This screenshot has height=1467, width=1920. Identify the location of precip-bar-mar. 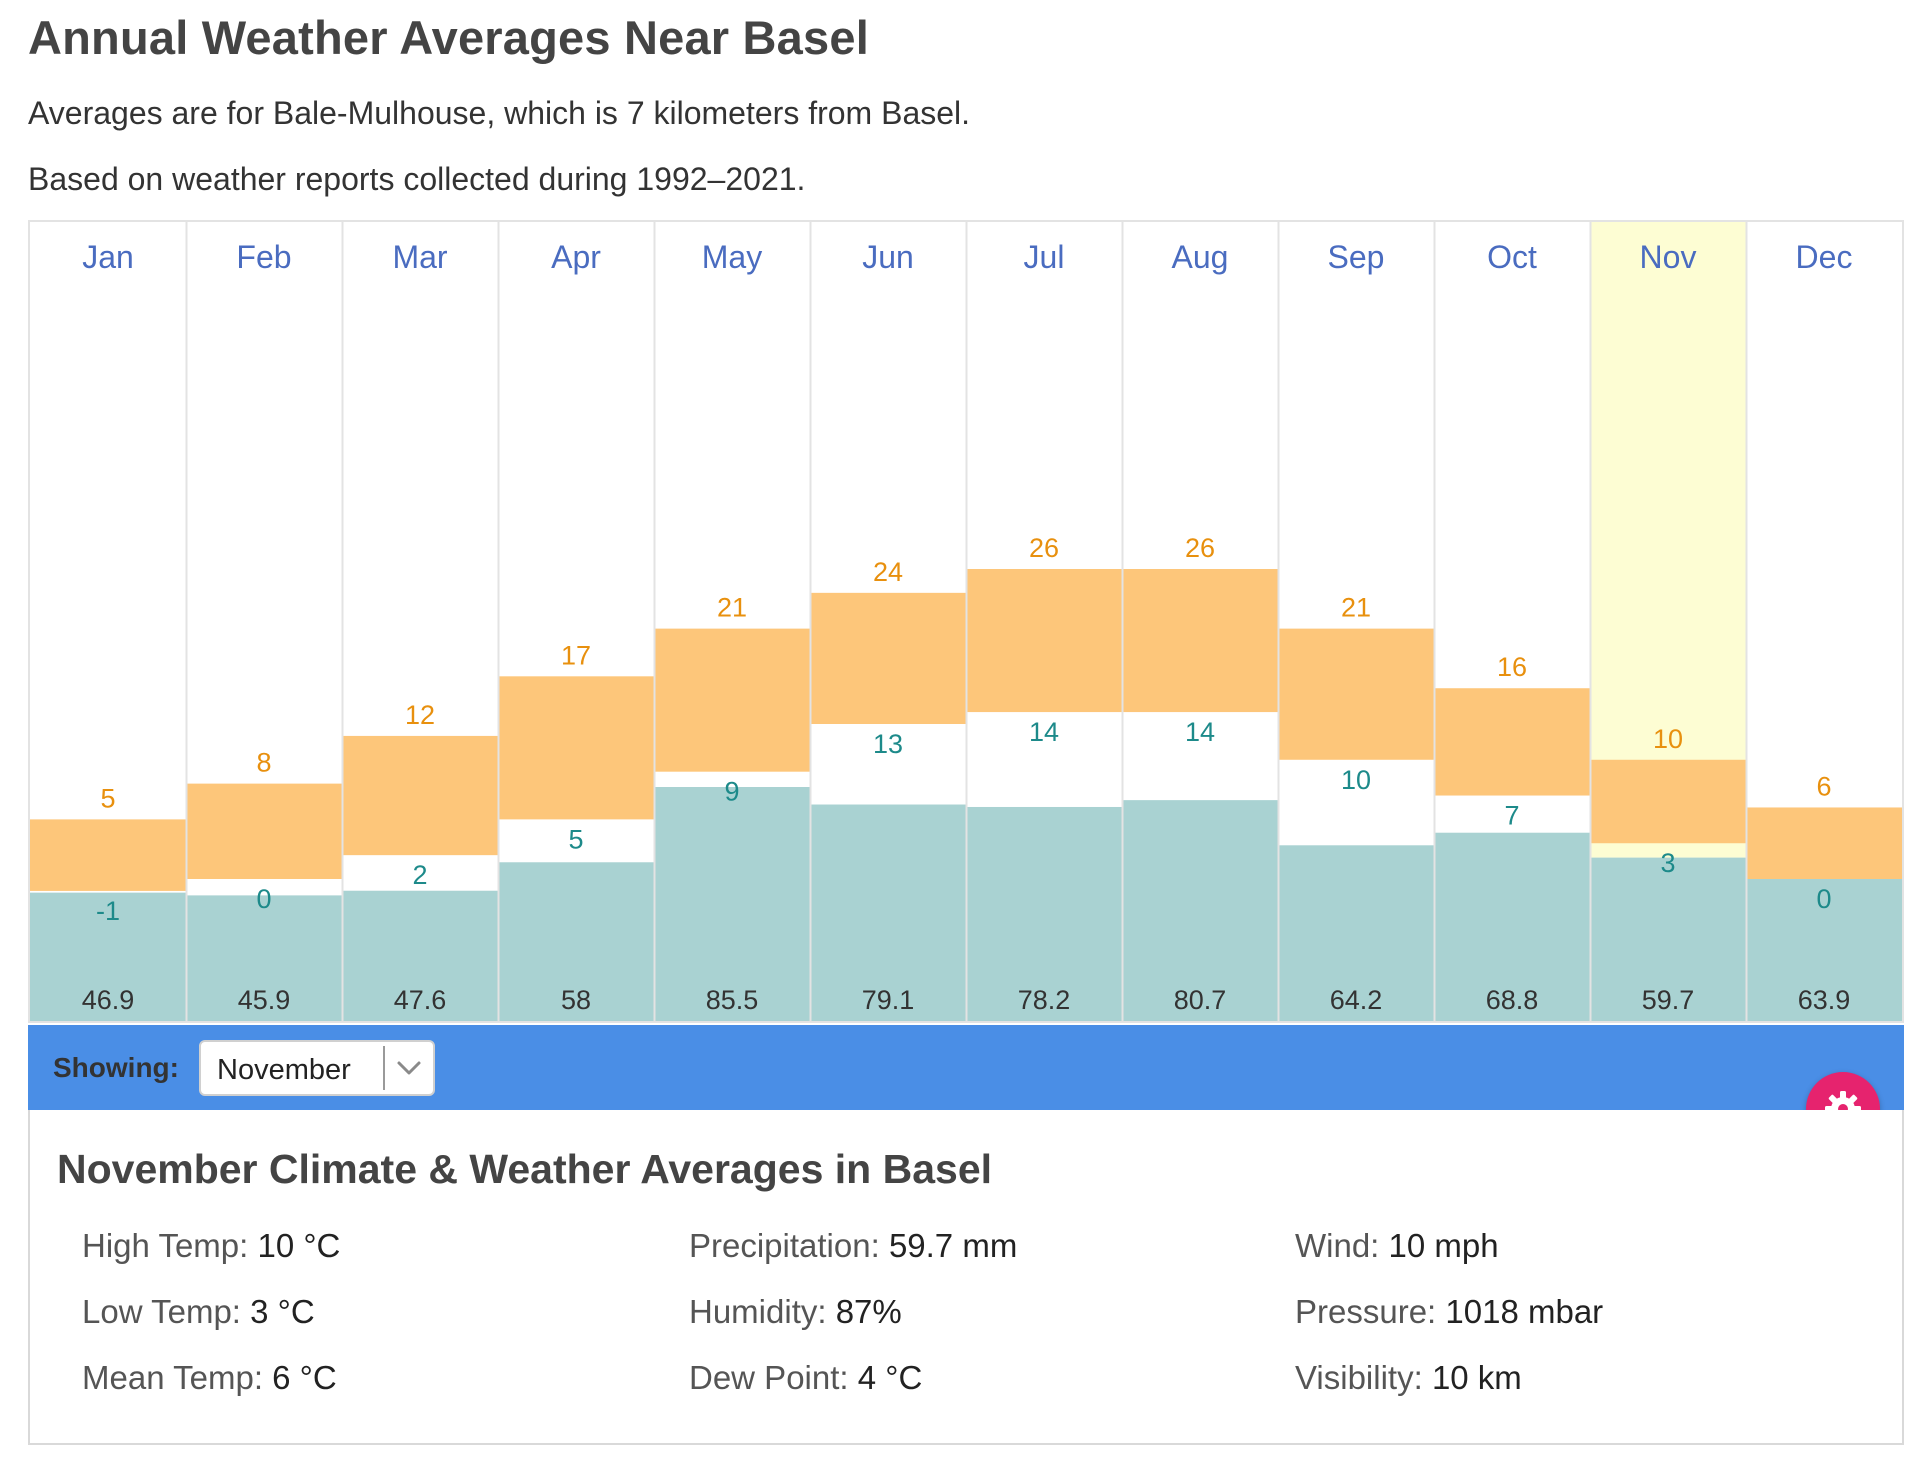
(420, 955).